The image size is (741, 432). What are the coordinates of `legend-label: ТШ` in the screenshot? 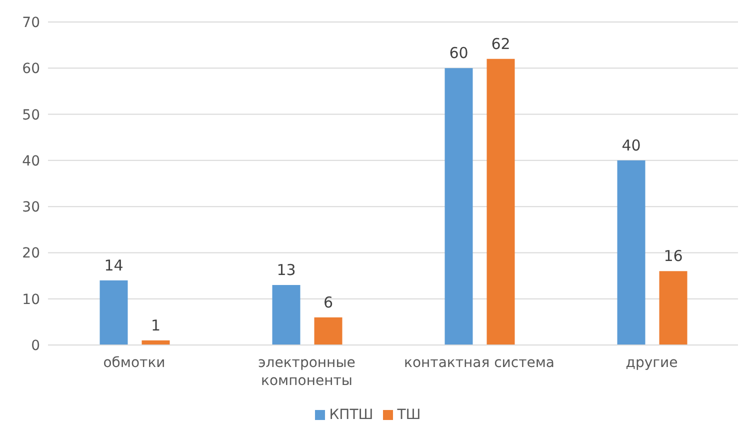 It's located at (409, 415).